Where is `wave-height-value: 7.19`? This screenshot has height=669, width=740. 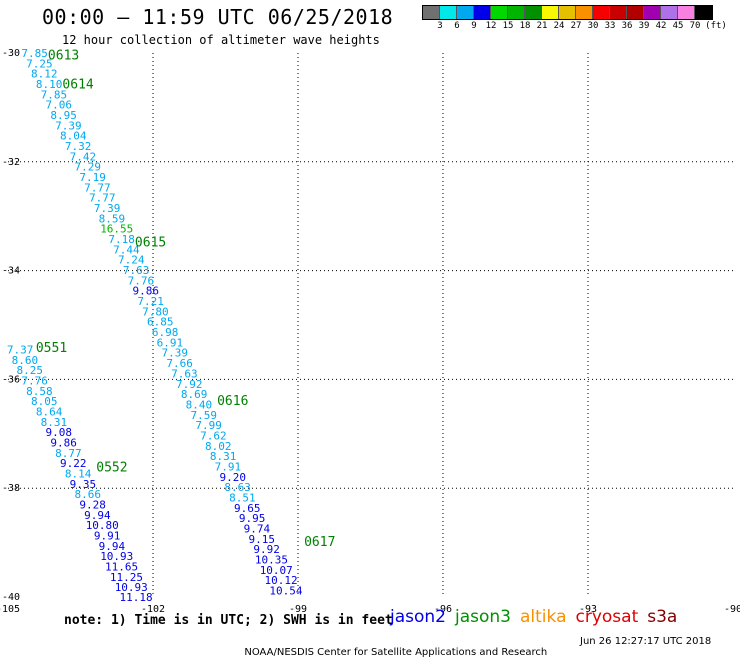
wave-height-value: 7.19 is located at coordinates (92, 177).